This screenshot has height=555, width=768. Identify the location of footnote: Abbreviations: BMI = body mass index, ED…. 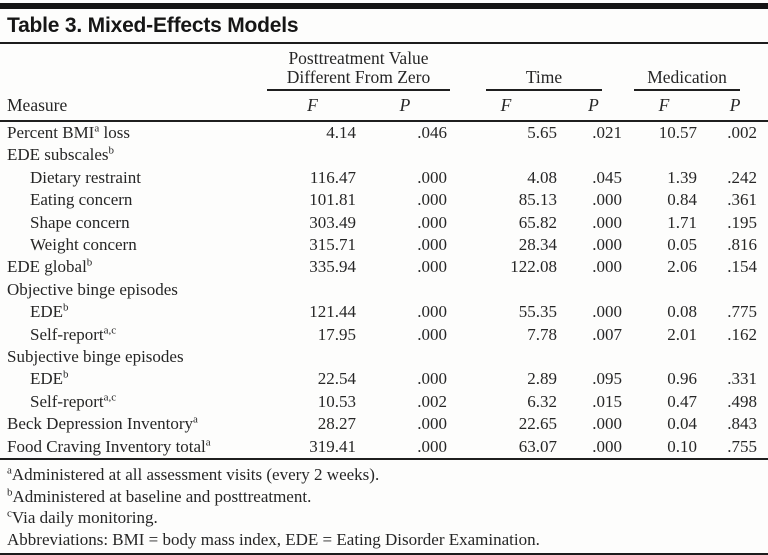
(273, 539).